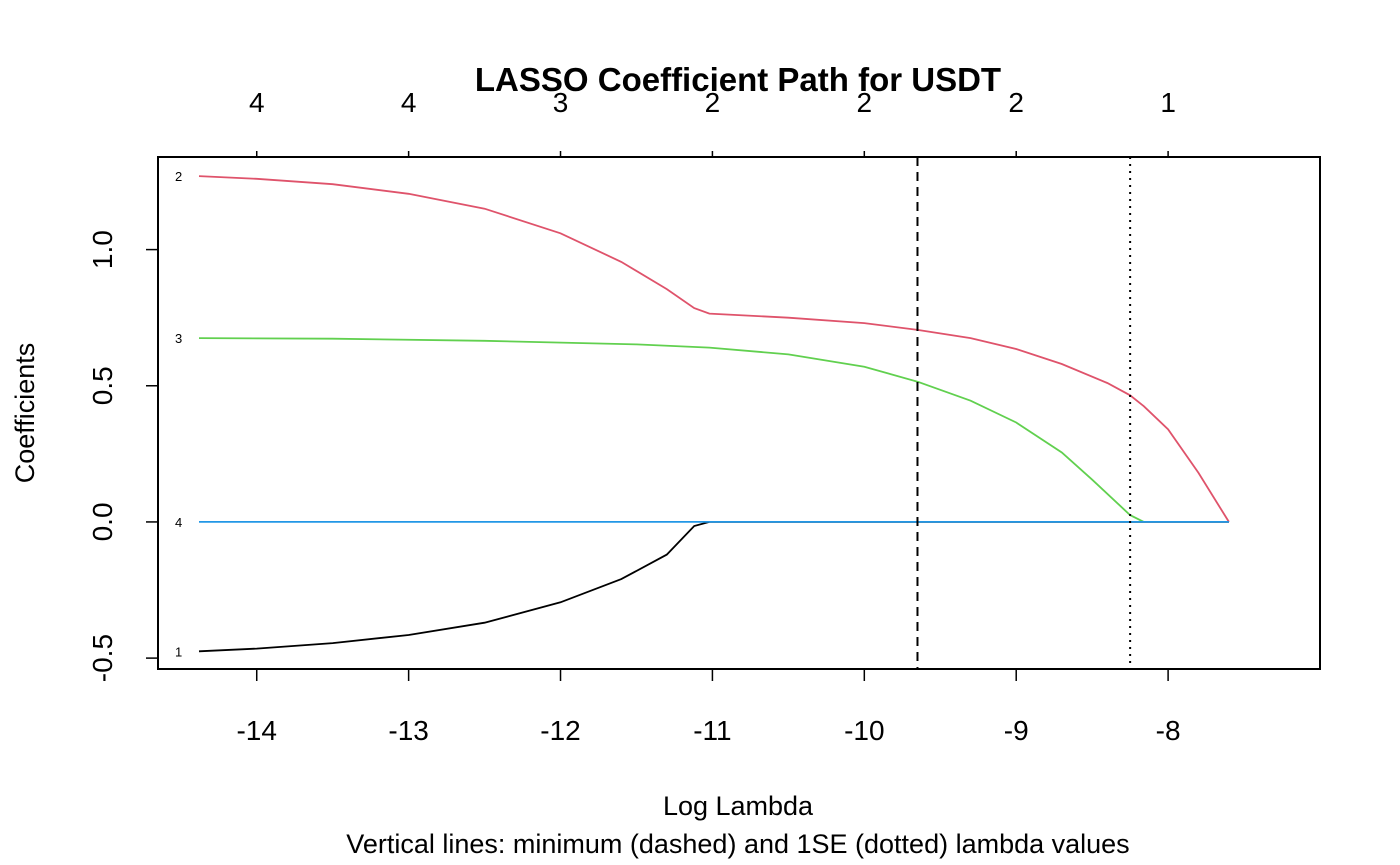 This screenshot has height=865, width=1400. I want to click on x-tick-label: -11, so click(712, 730).